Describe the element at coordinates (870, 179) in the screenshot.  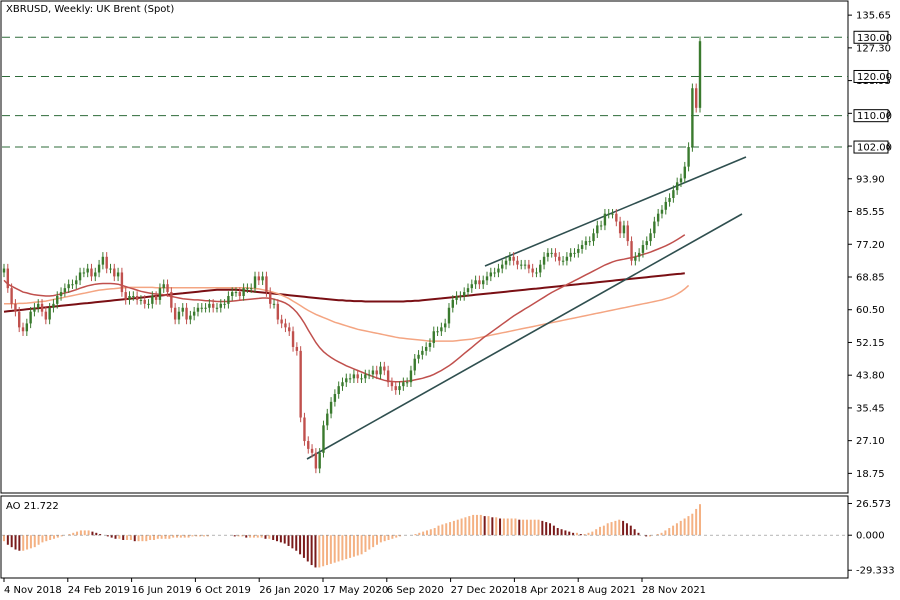
I see `y-tick-label: 93.90` at that location.